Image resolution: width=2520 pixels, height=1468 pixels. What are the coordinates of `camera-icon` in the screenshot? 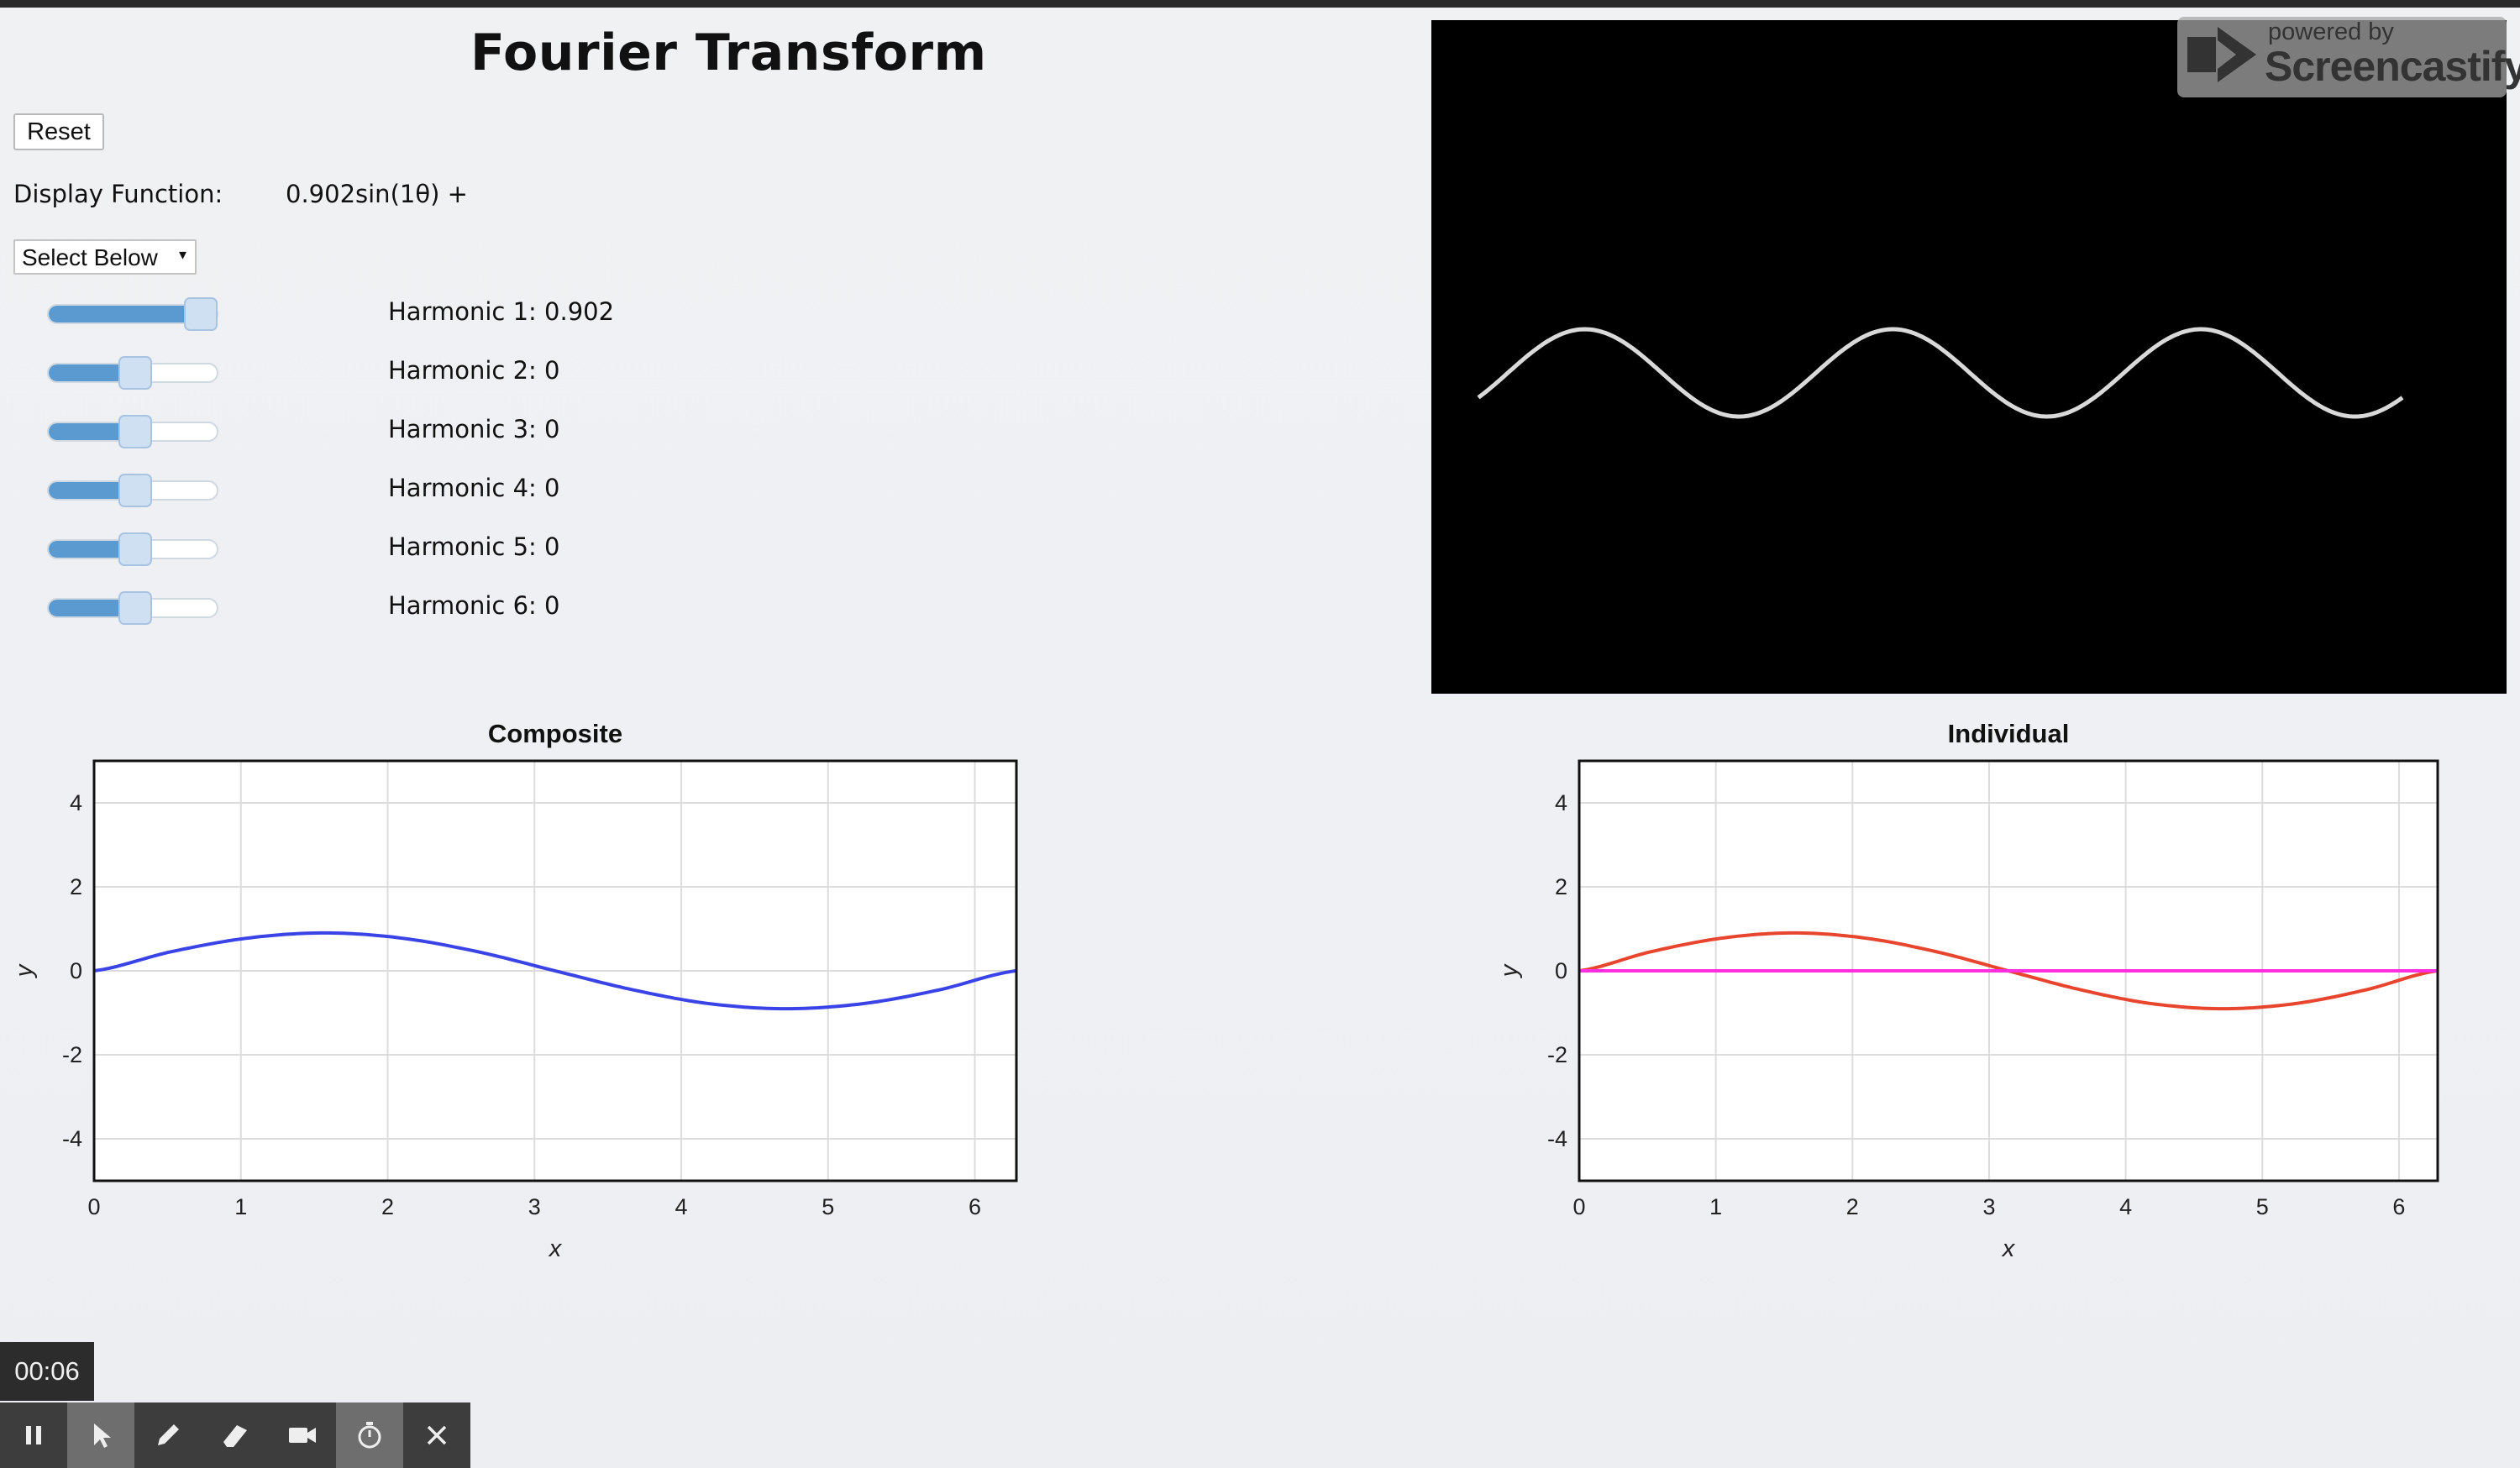 It's located at (302, 1435).